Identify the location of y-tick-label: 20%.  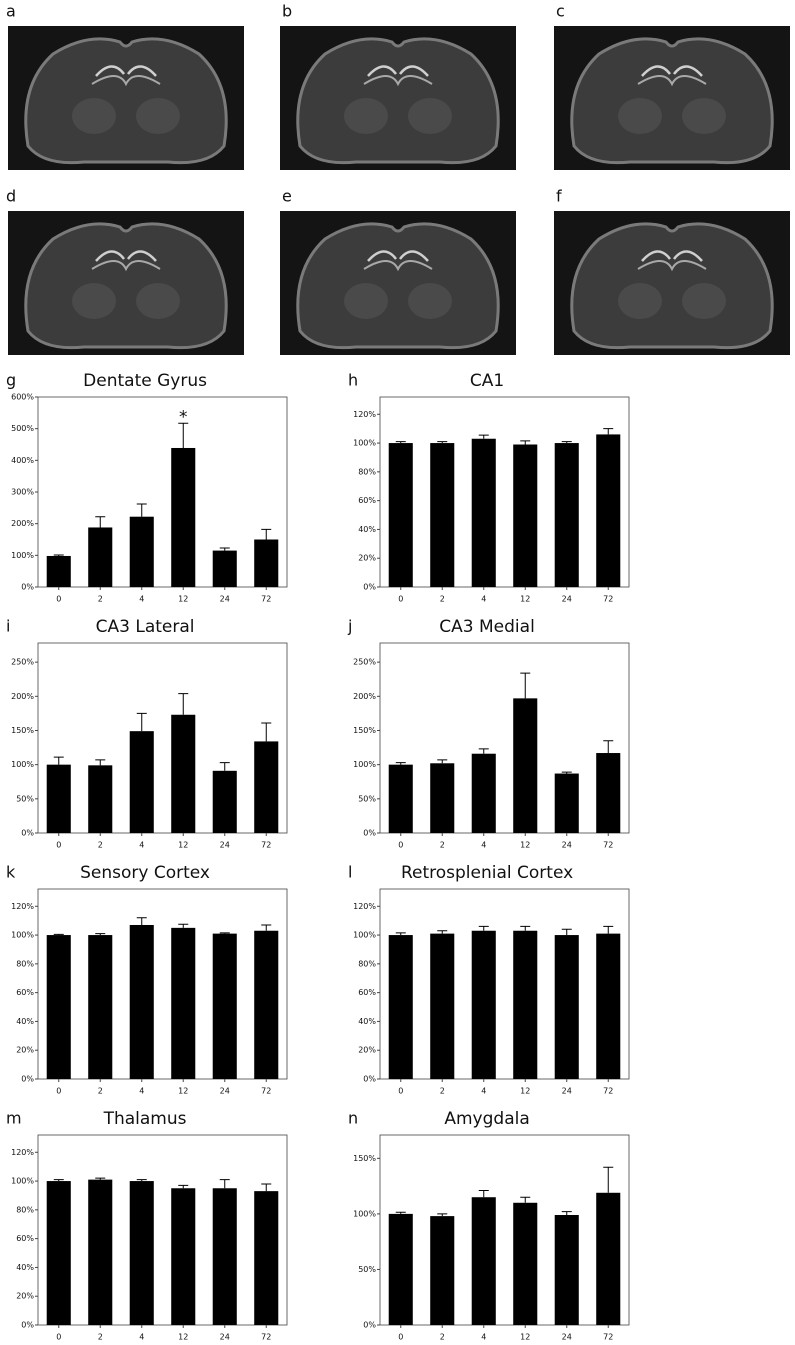
(25, 1050).